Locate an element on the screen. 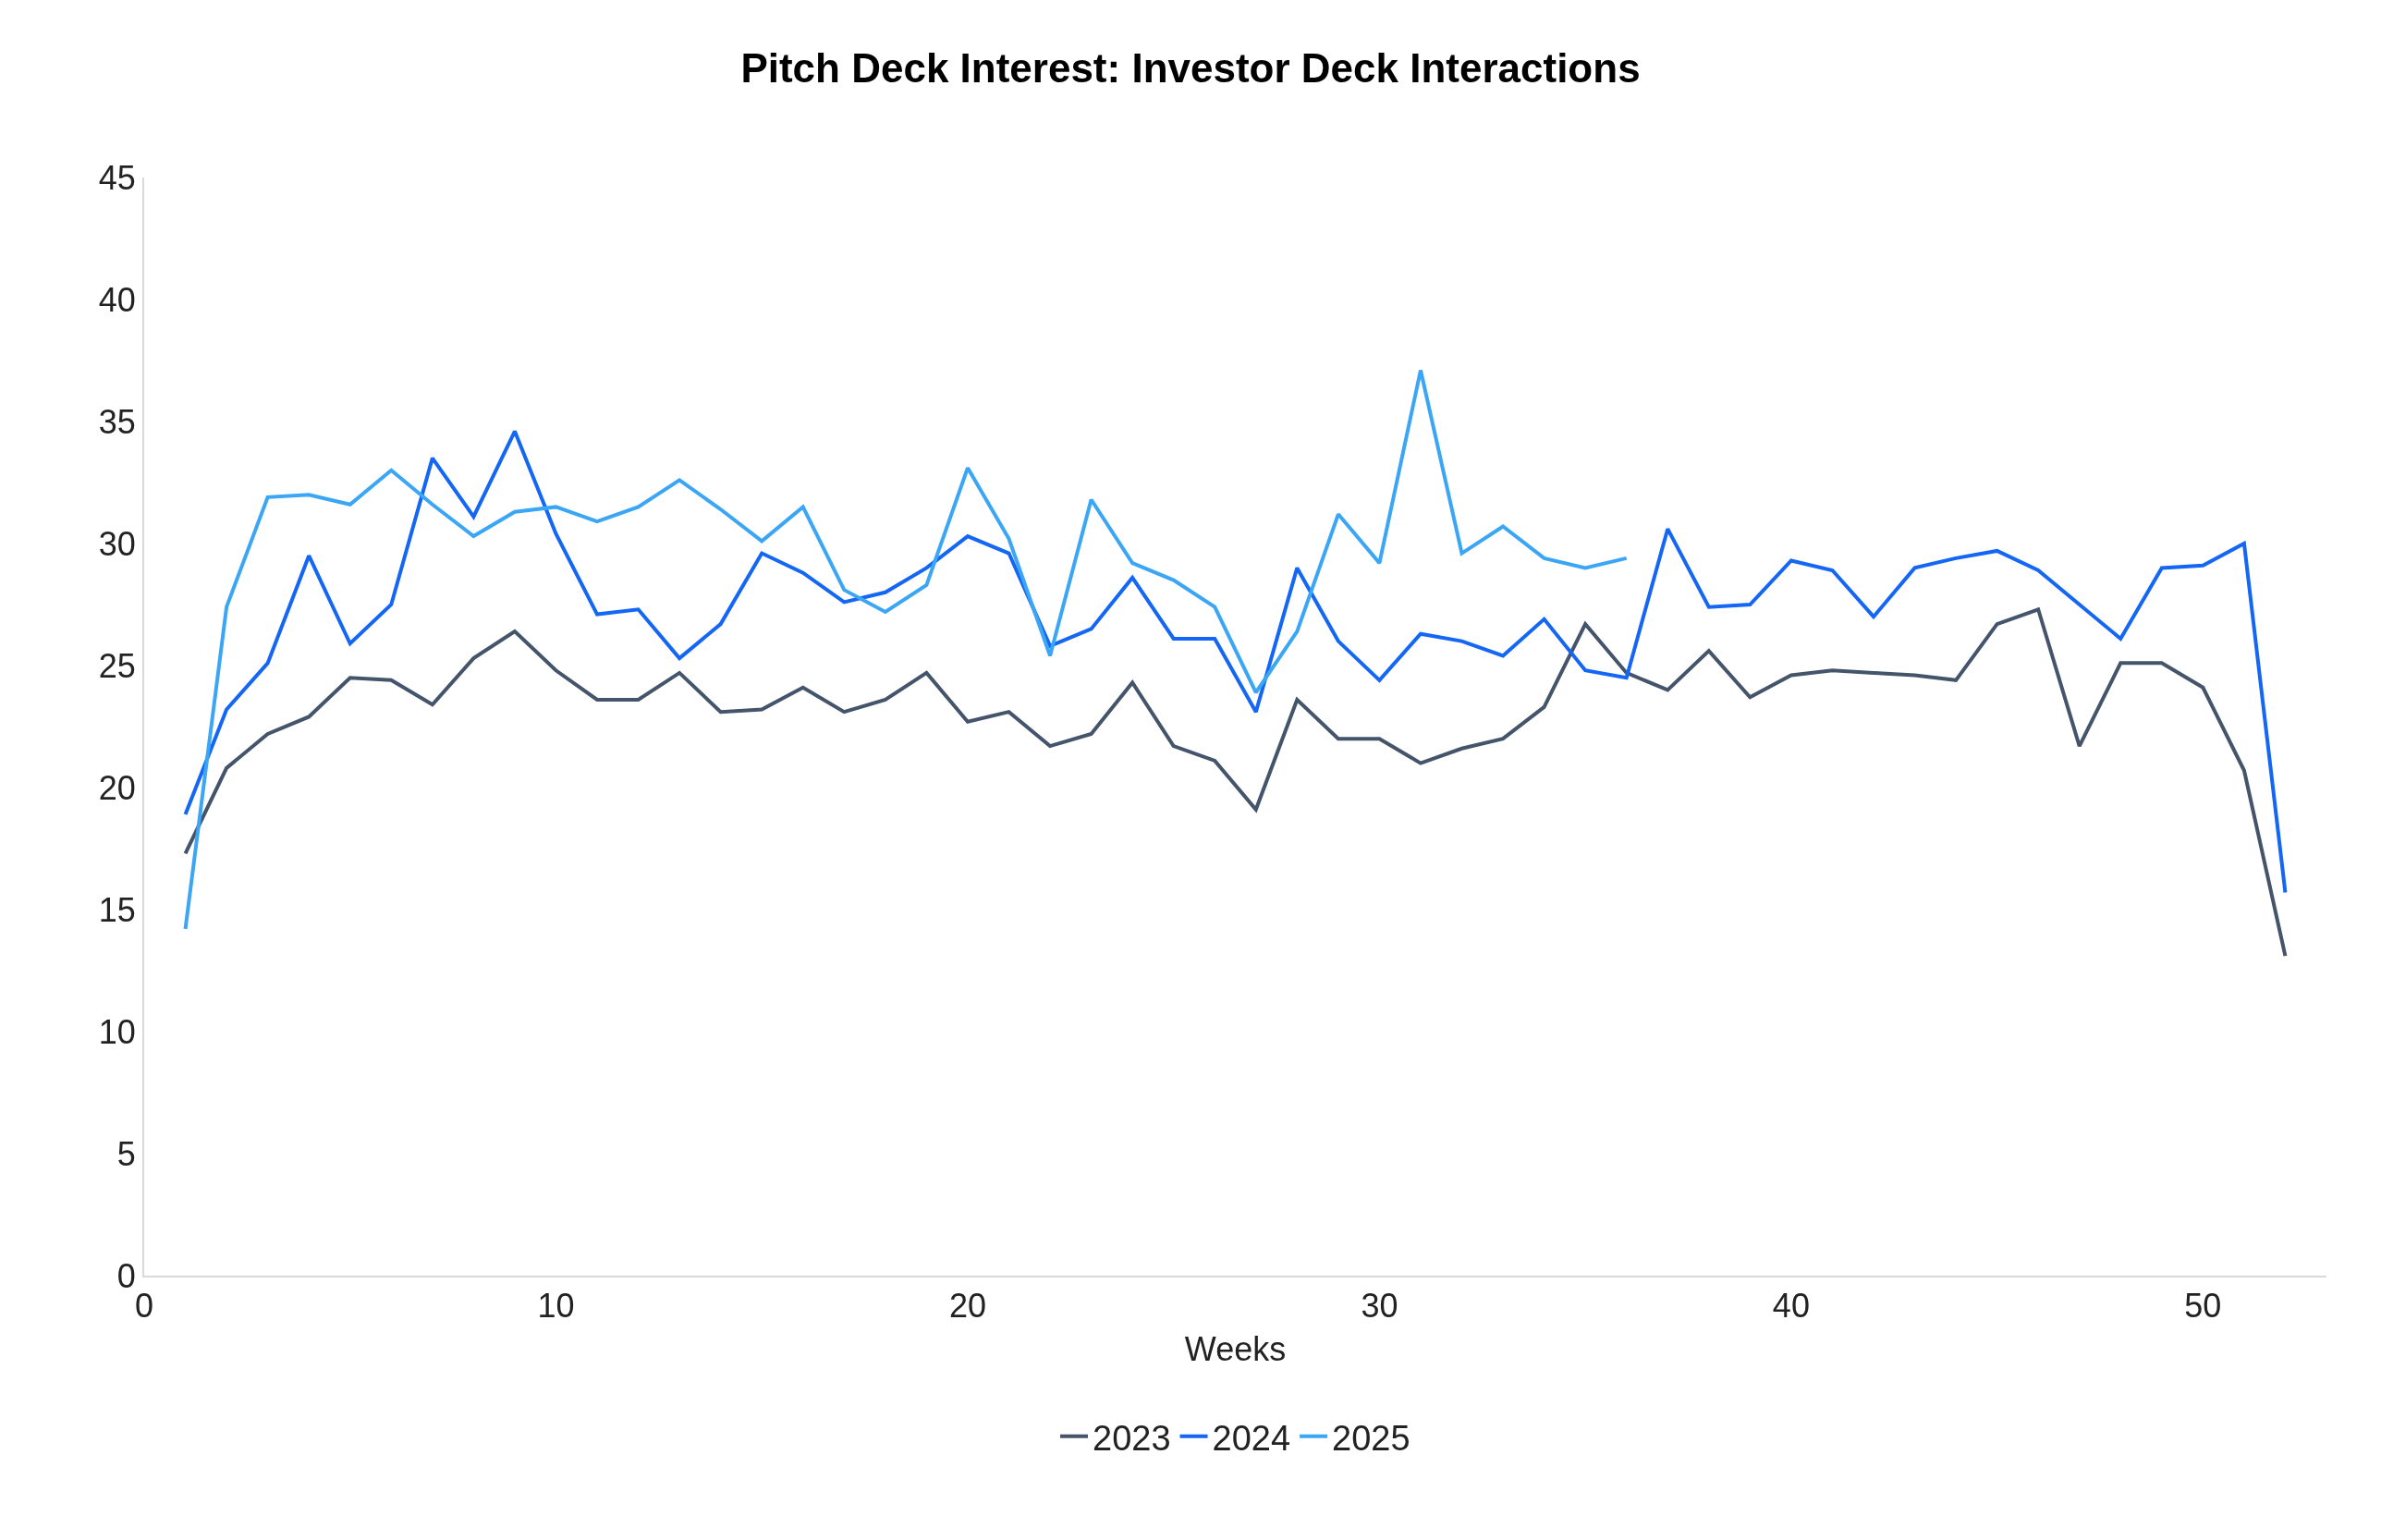 The width and height of the screenshot is (2381, 1540). y-tick-label: 15 is located at coordinates (117, 909).